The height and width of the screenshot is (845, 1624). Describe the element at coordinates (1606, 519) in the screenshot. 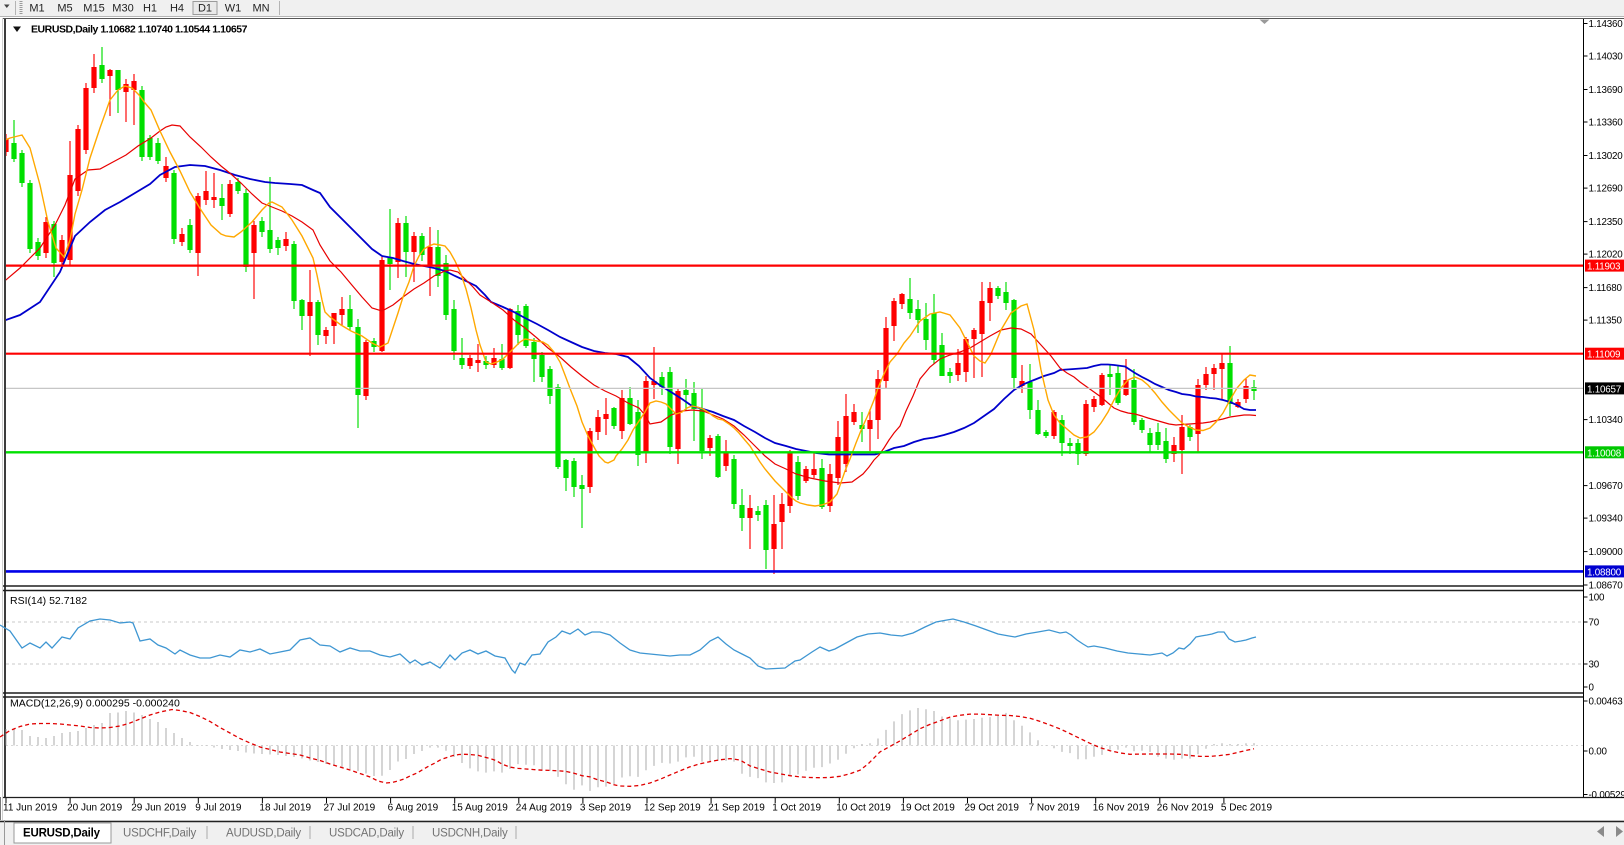

I see `svg-text: 1.09340` at that location.